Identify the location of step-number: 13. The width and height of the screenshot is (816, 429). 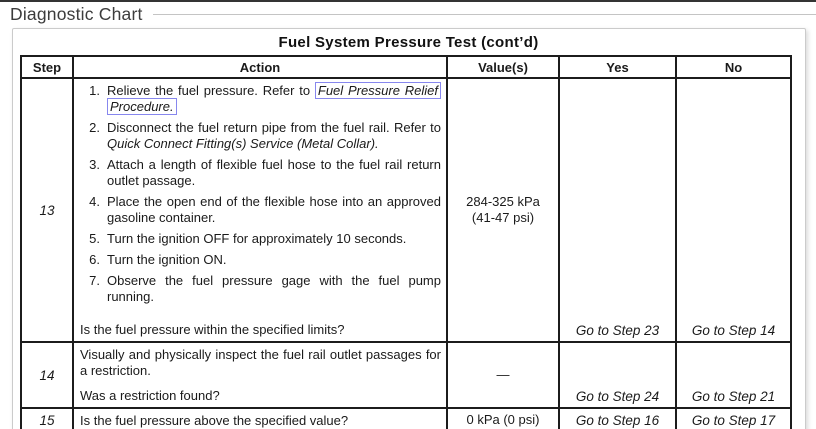
(47, 210).